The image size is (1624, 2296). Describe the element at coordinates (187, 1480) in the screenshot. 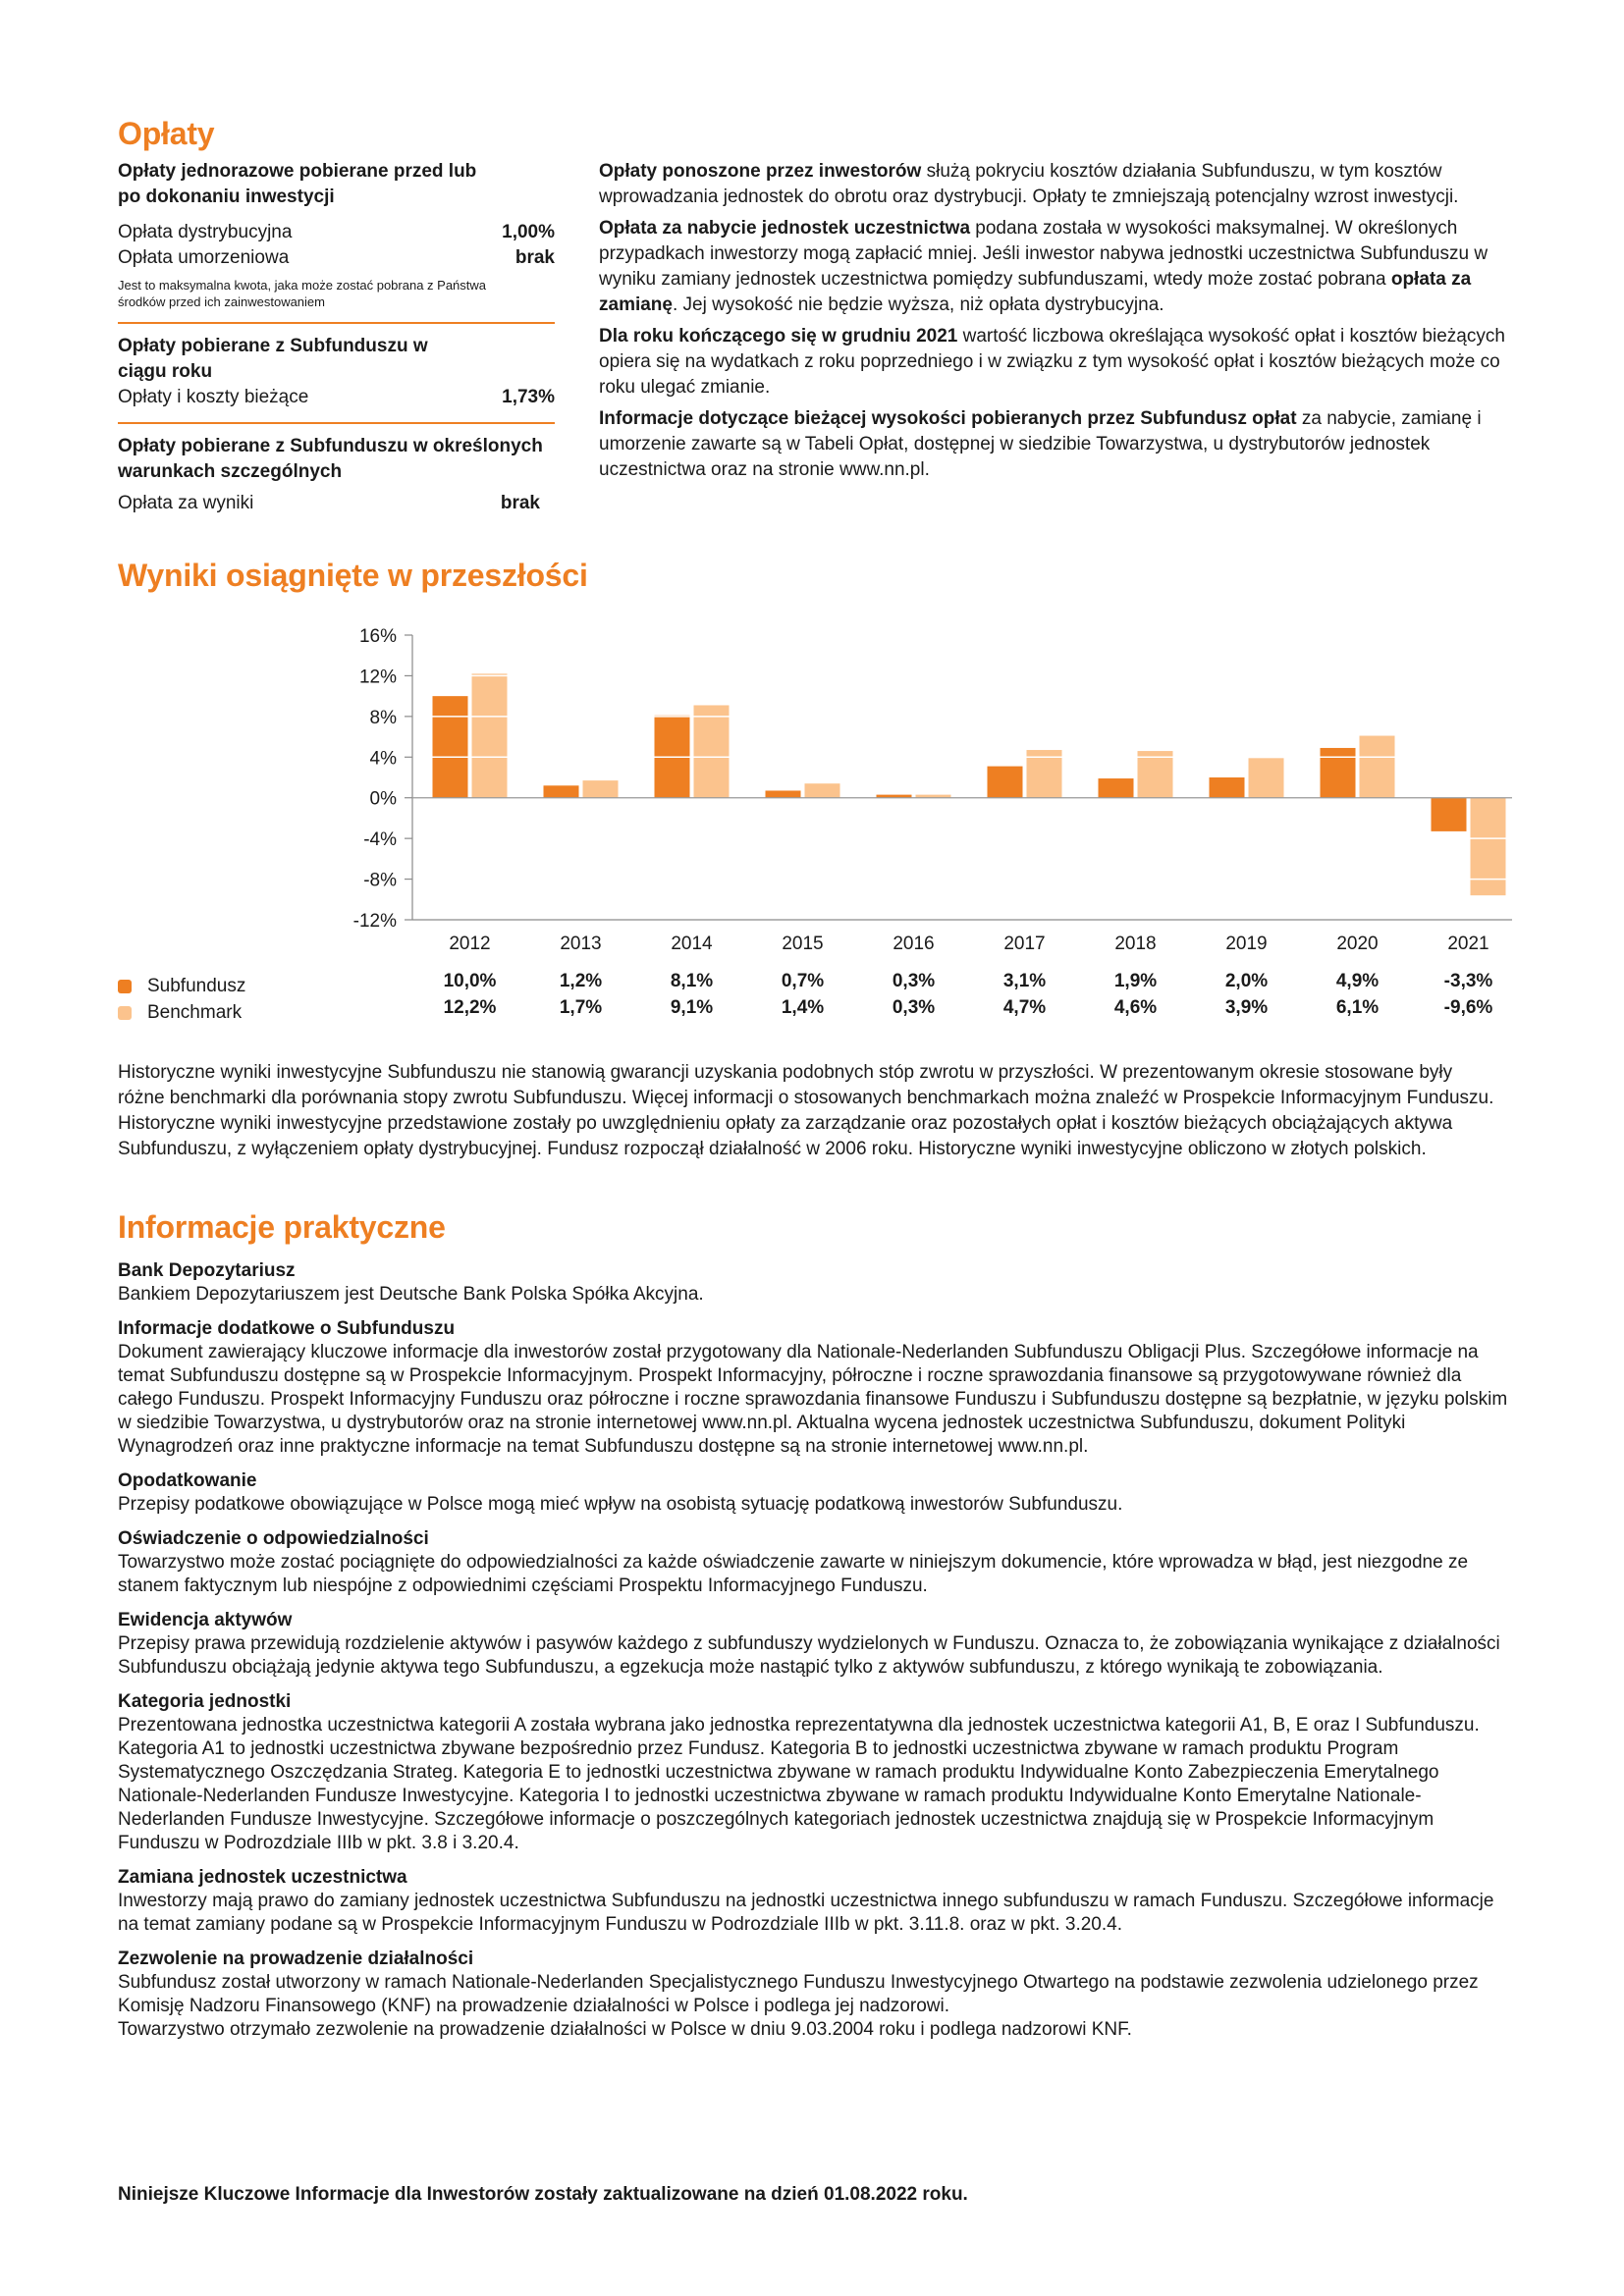

I see `info-section-title: Opodatkowanie` at that location.